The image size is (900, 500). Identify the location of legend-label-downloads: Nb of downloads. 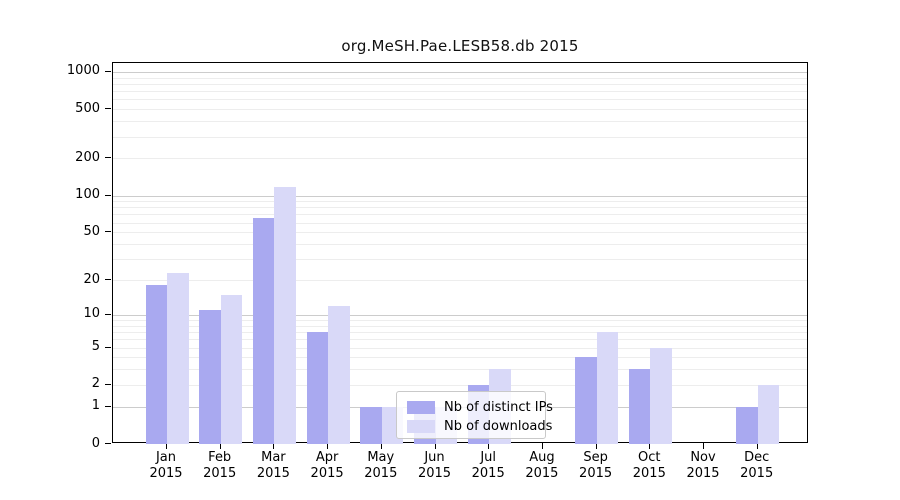
(498, 426).